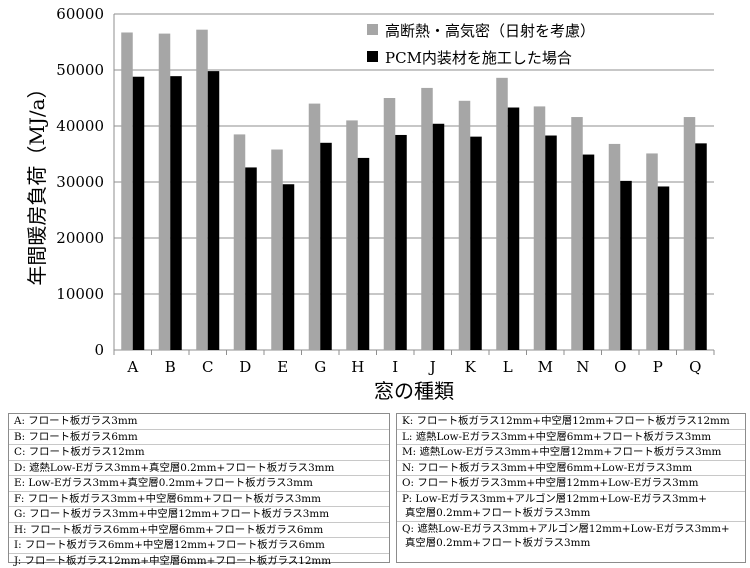 The image size is (750, 568). What do you see at coordinates (132, 367) in the screenshot?
I see `x-tick-label: A` at bounding box center [132, 367].